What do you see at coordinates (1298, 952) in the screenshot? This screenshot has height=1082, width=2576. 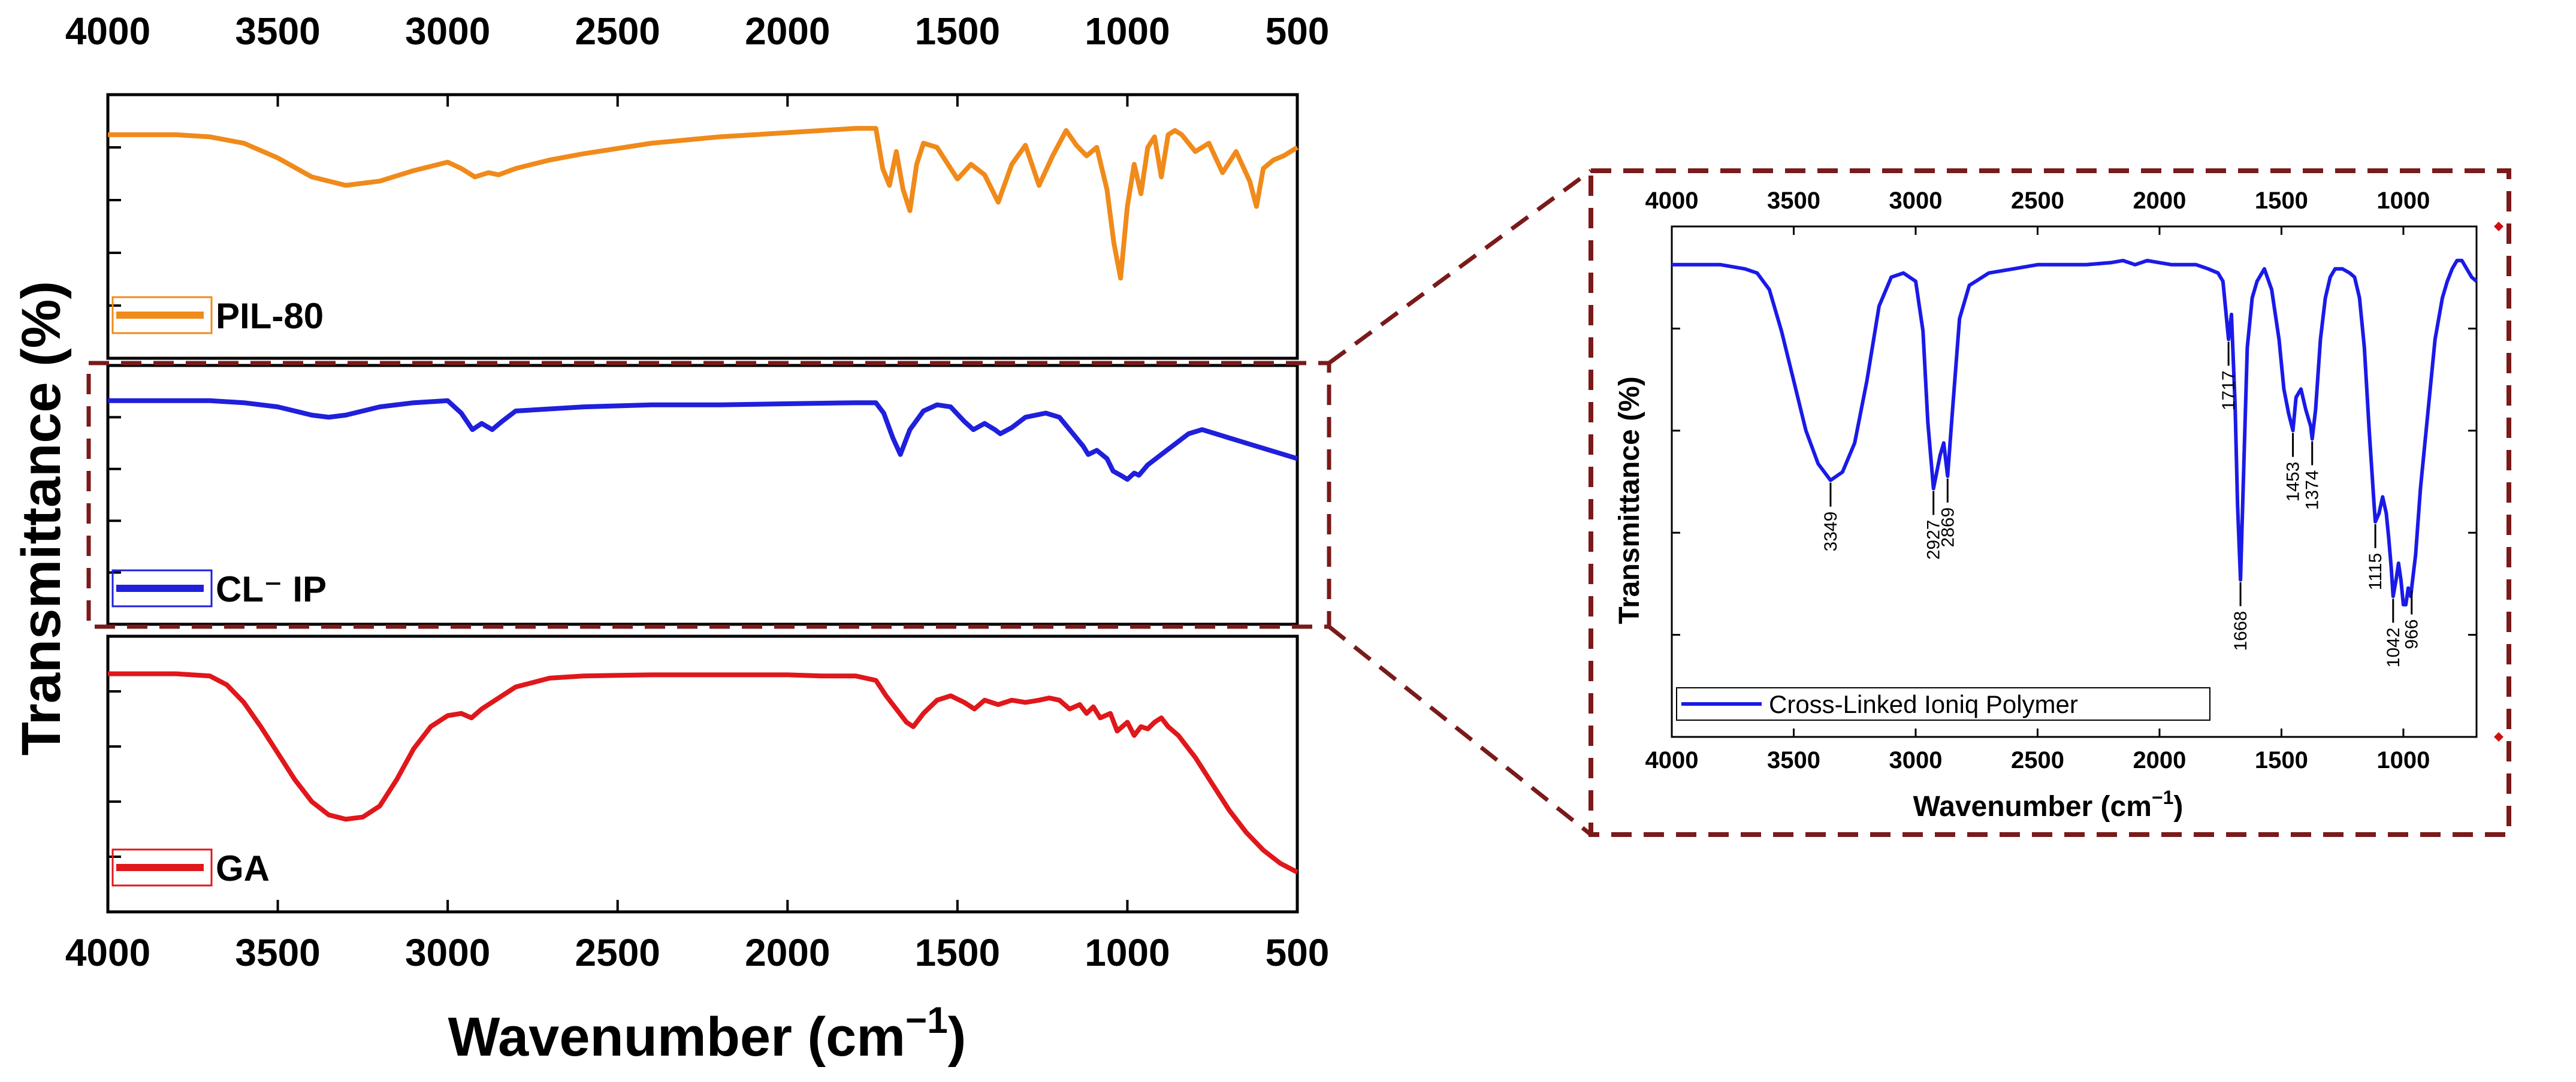 I see `main-bottom-tick-label: 500` at bounding box center [1298, 952].